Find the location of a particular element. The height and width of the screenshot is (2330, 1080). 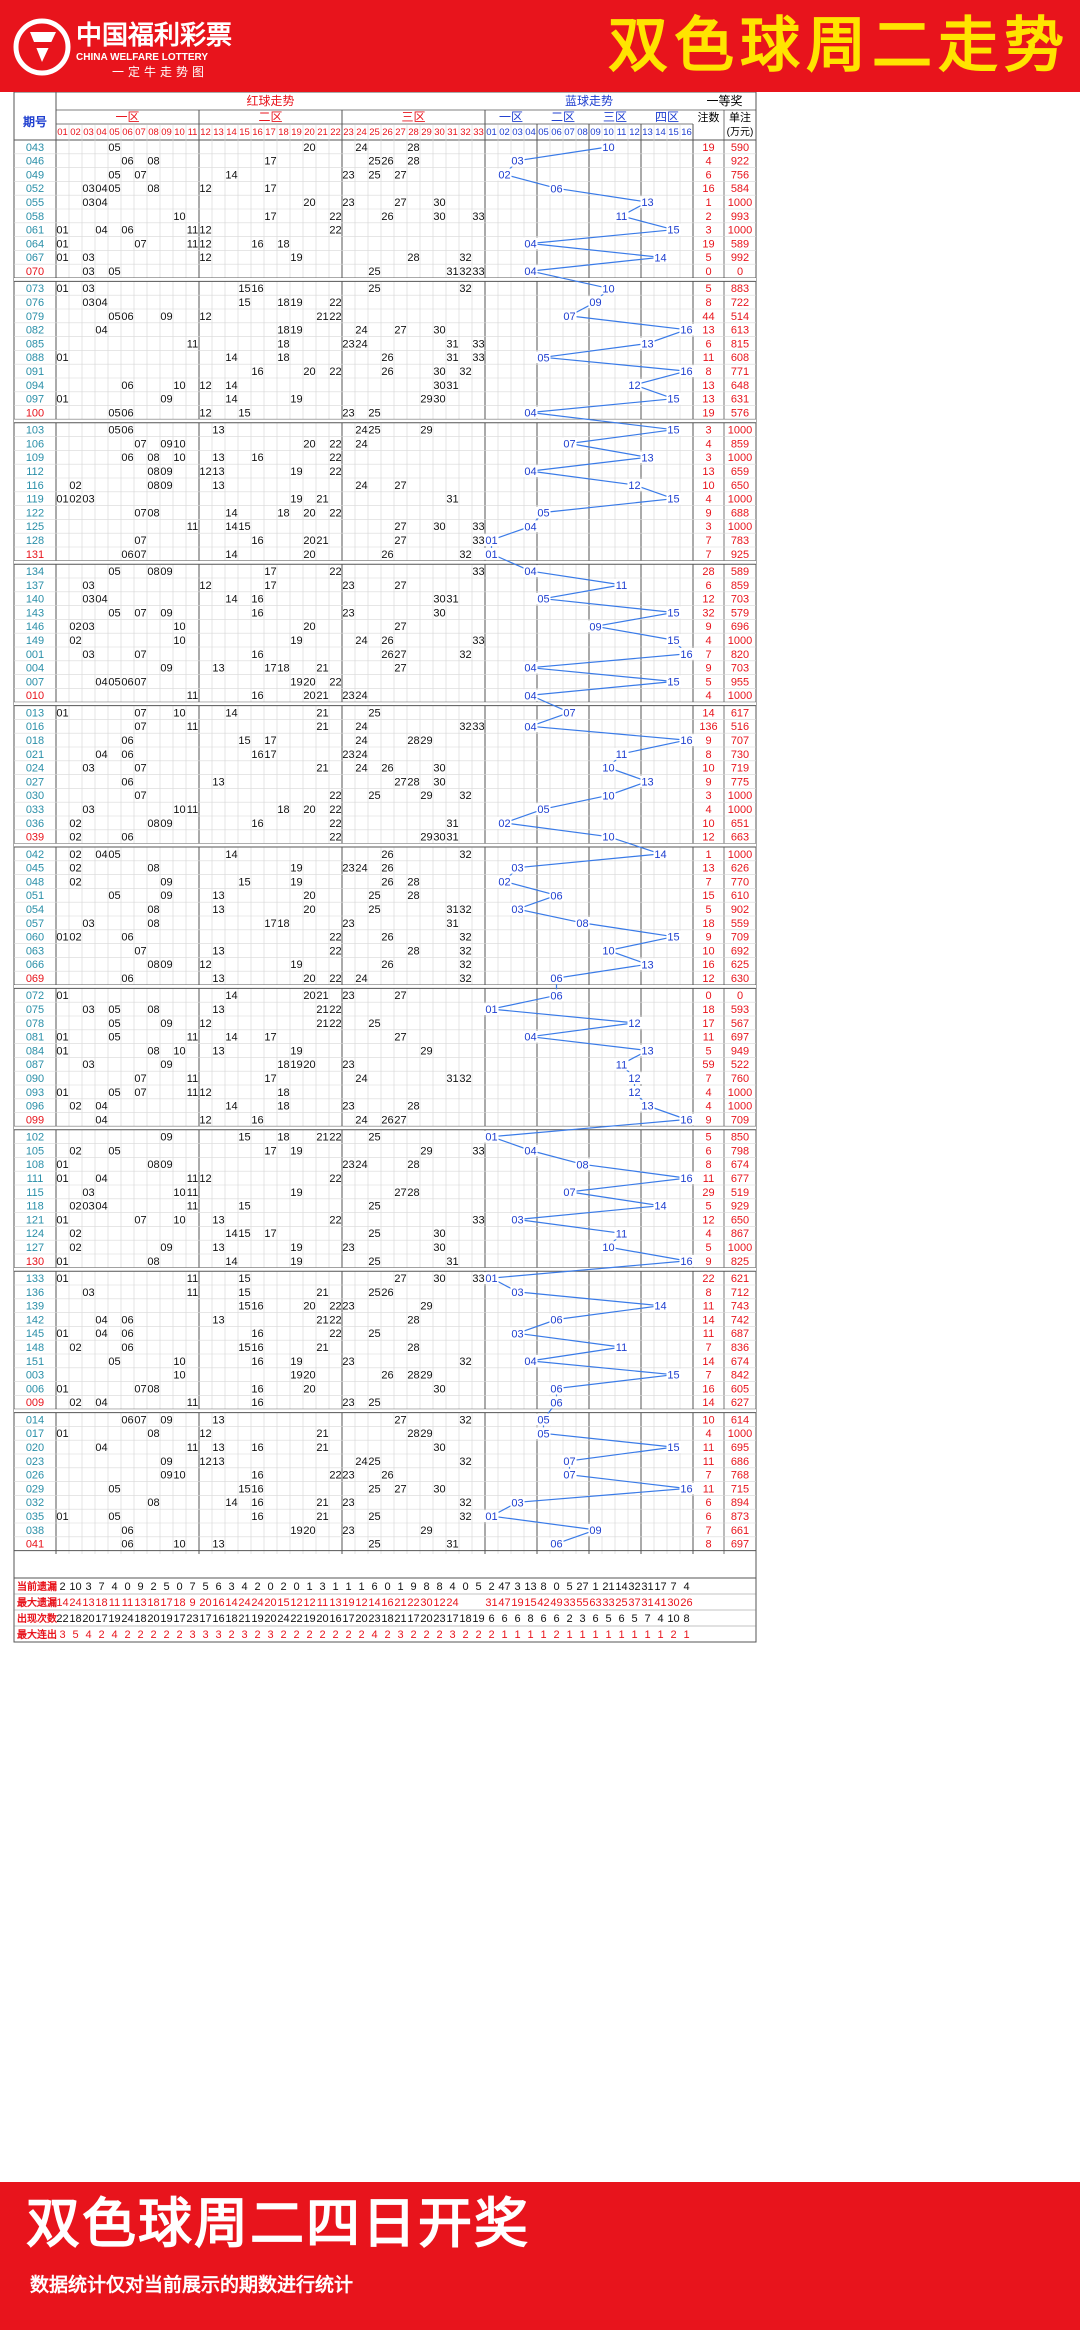

period-label: 032 is located at coordinates (35, 1503).